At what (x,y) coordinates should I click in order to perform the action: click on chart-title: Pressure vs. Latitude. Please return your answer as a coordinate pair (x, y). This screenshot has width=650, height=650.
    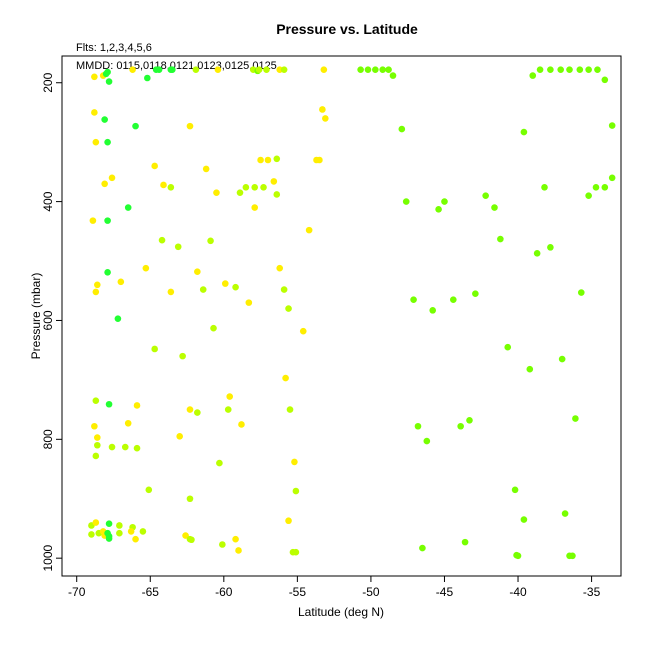
    Looking at the image, I should click on (347, 29).